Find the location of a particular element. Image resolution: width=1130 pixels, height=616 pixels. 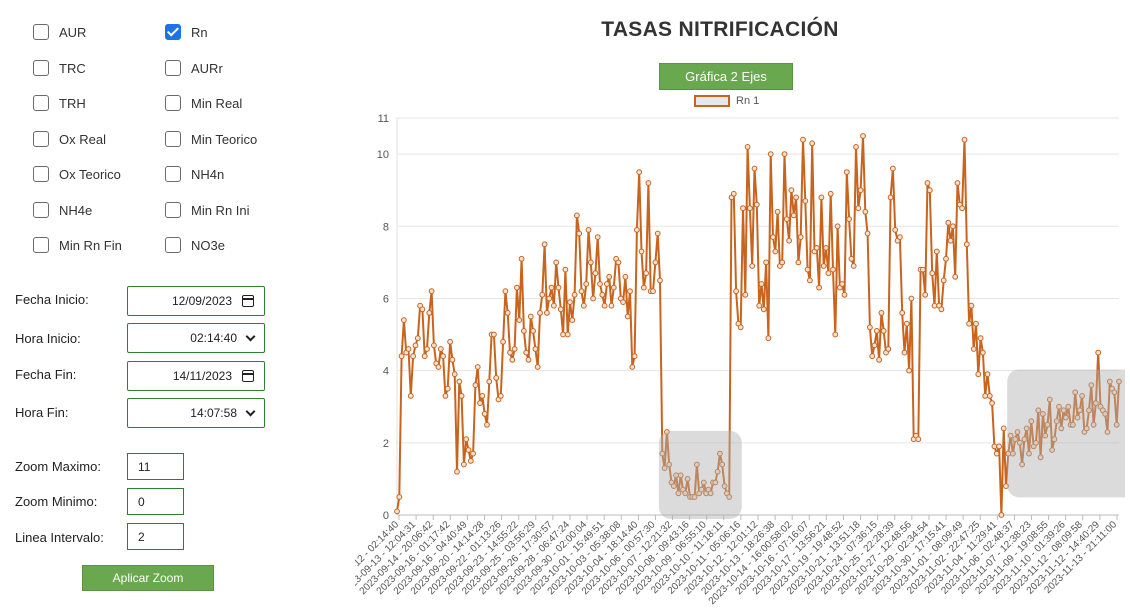

checkbox-min-rn-ini: Min Rn Ini is located at coordinates (207, 210).